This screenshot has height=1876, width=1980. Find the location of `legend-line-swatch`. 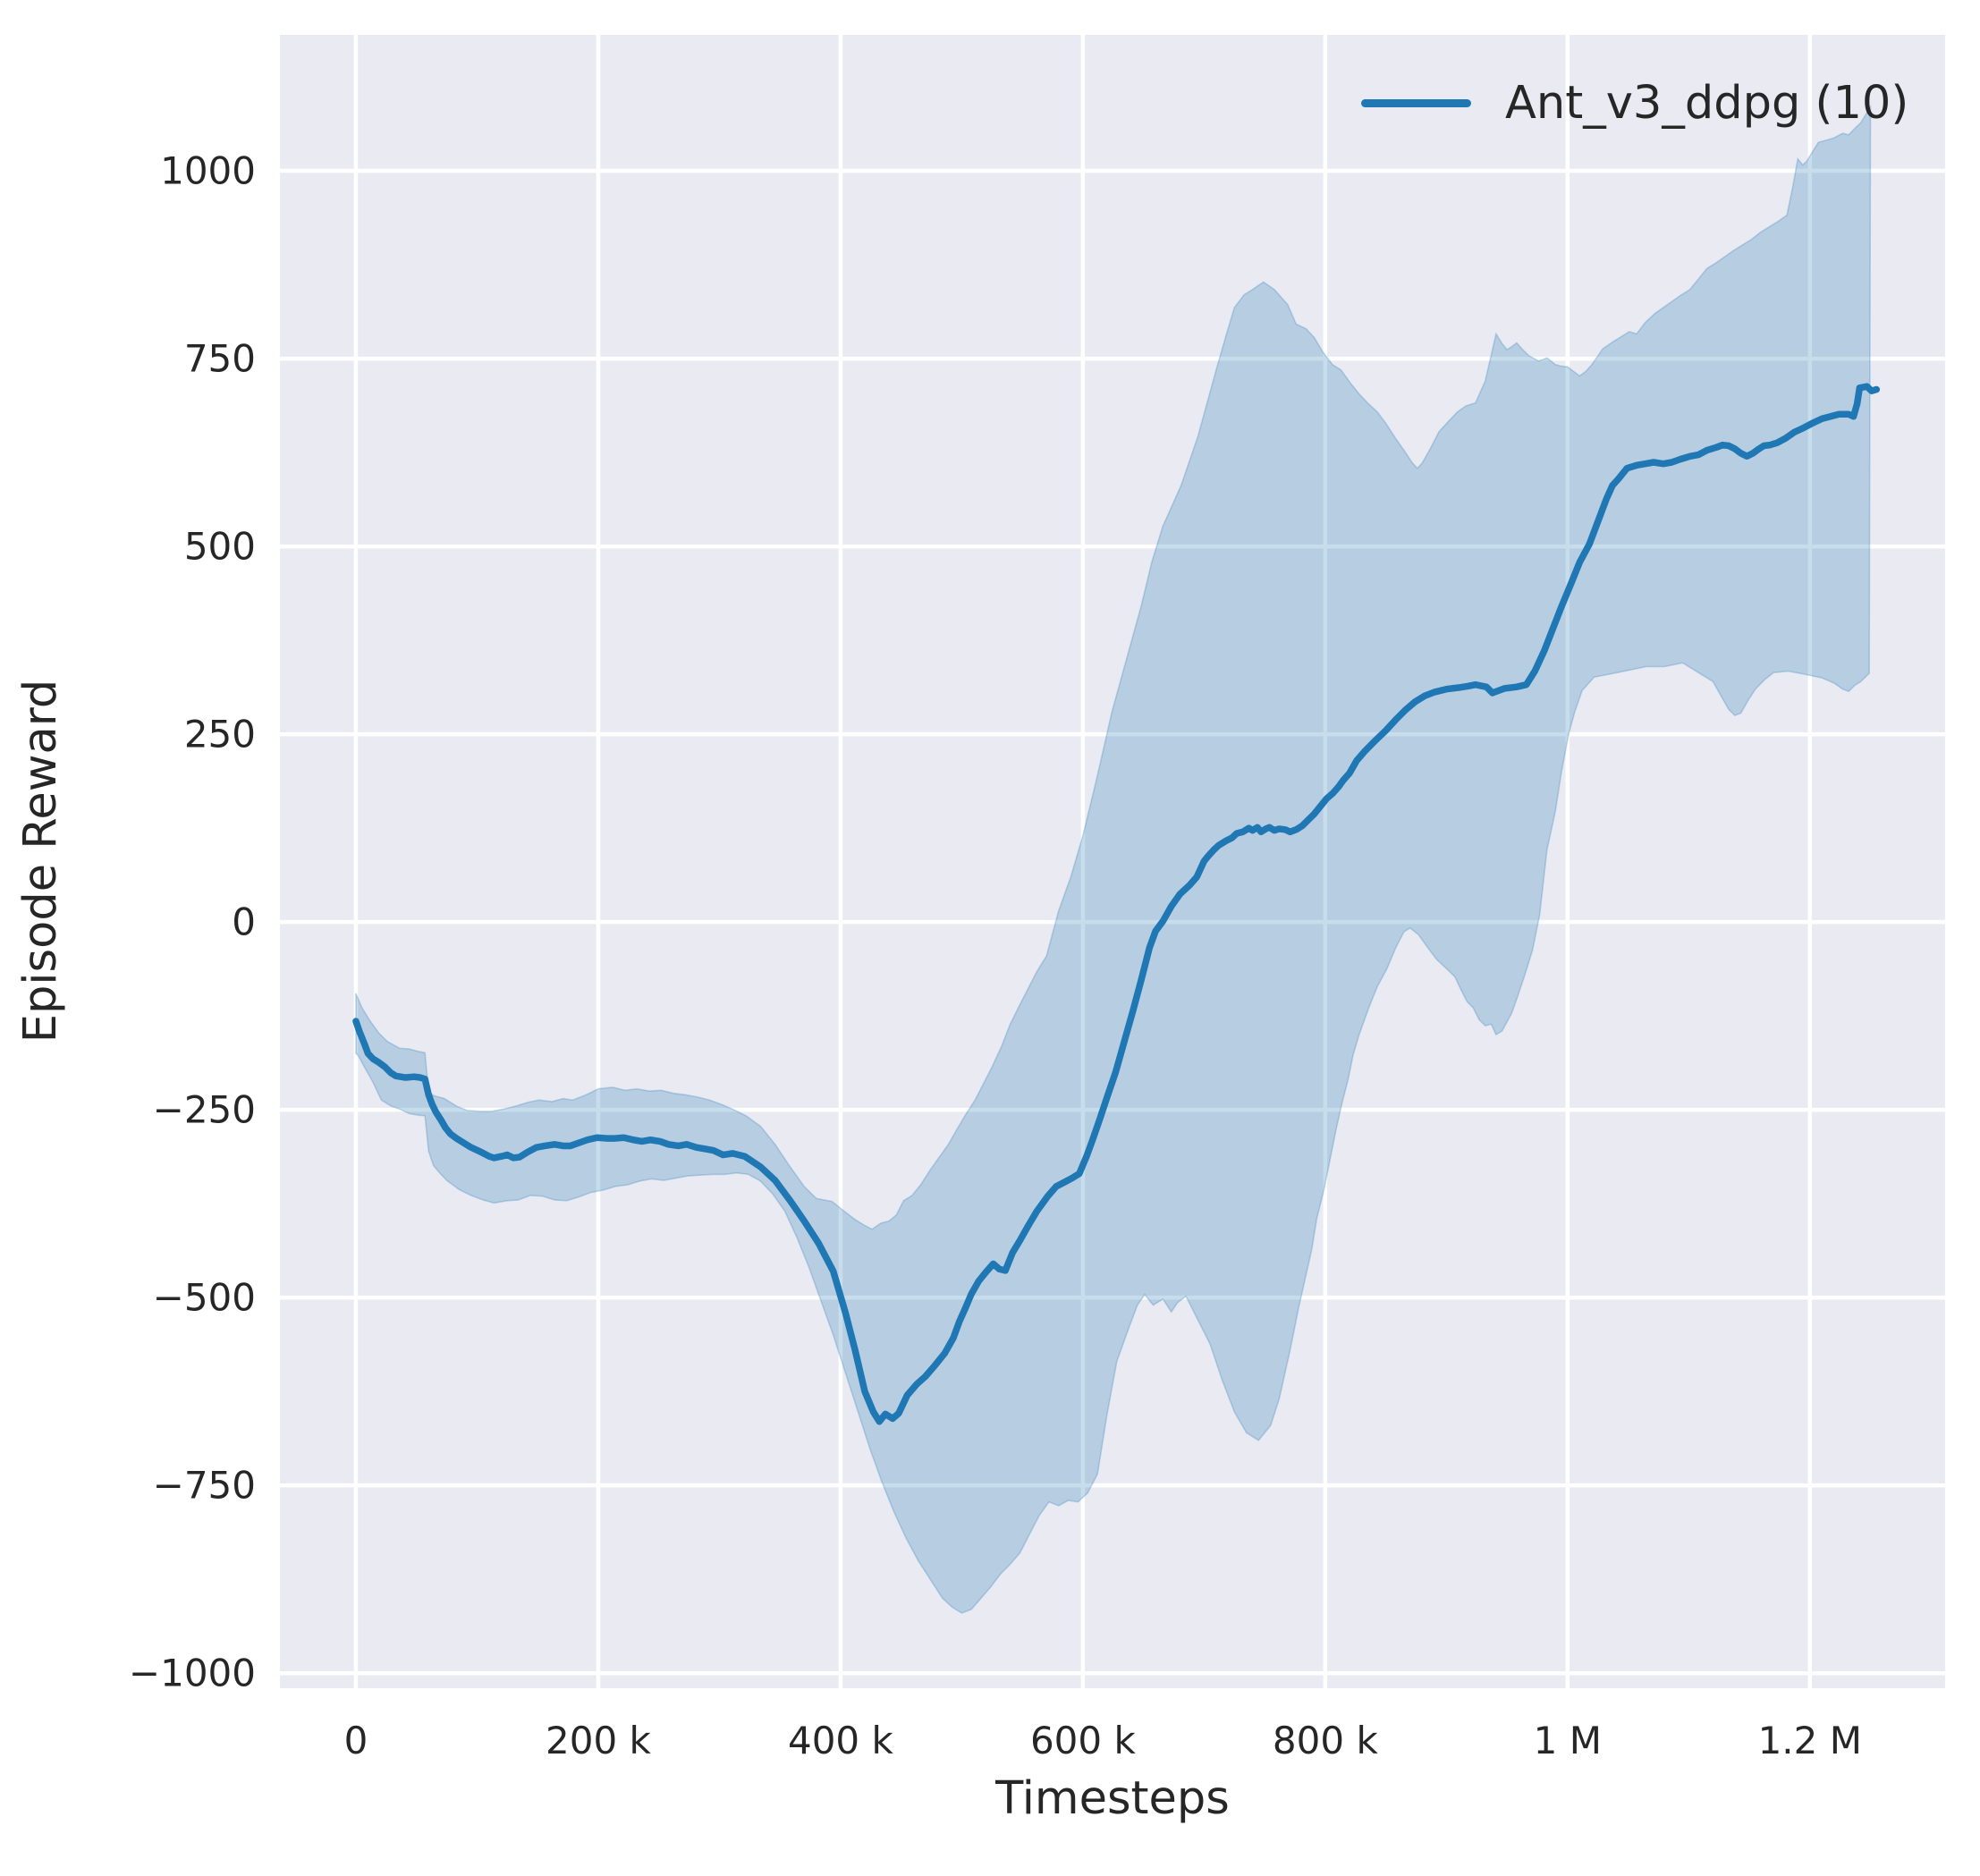

legend-line-swatch is located at coordinates (1416, 103).